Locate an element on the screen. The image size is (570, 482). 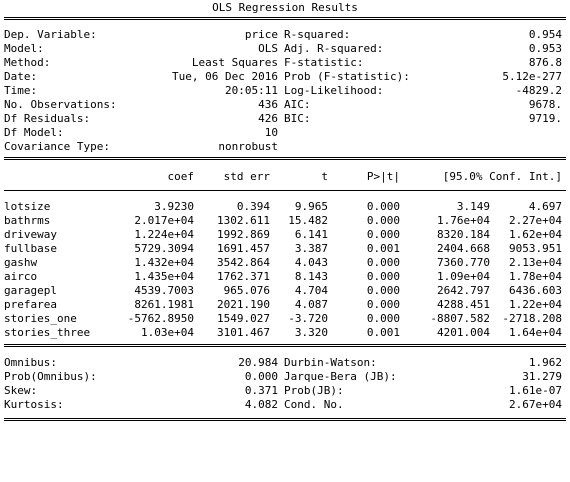
summary-left-label: Df Model: is located at coordinates (34, 132).